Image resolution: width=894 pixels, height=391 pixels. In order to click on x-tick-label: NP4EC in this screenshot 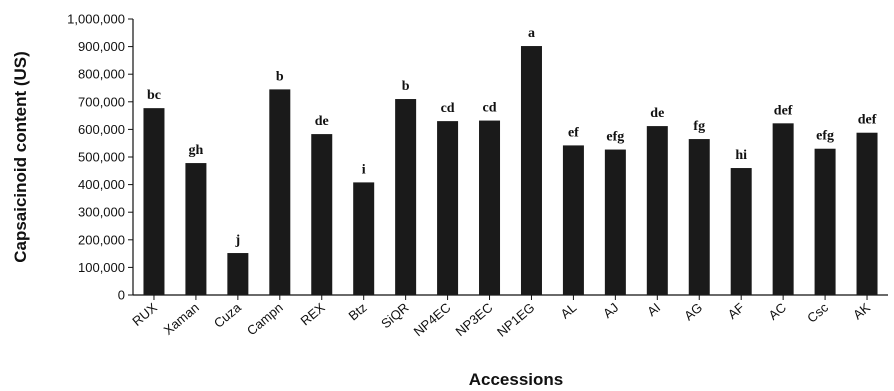, I will do `click(432, 319)`.